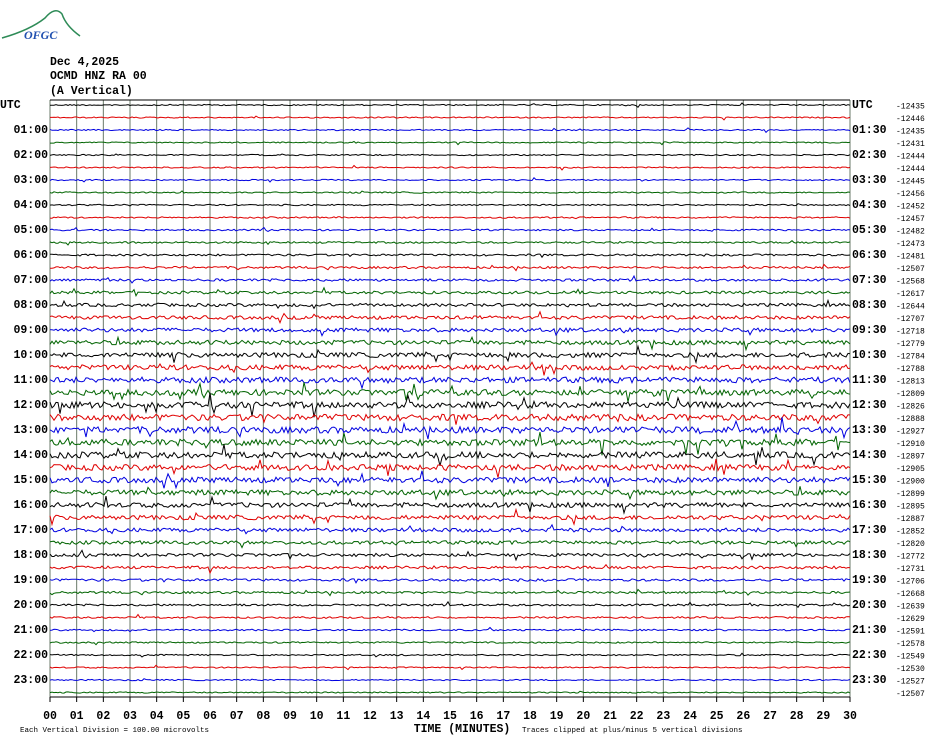 The image size is (930, 744). I want to click on trace-offset: -12639, so click(910, 607).